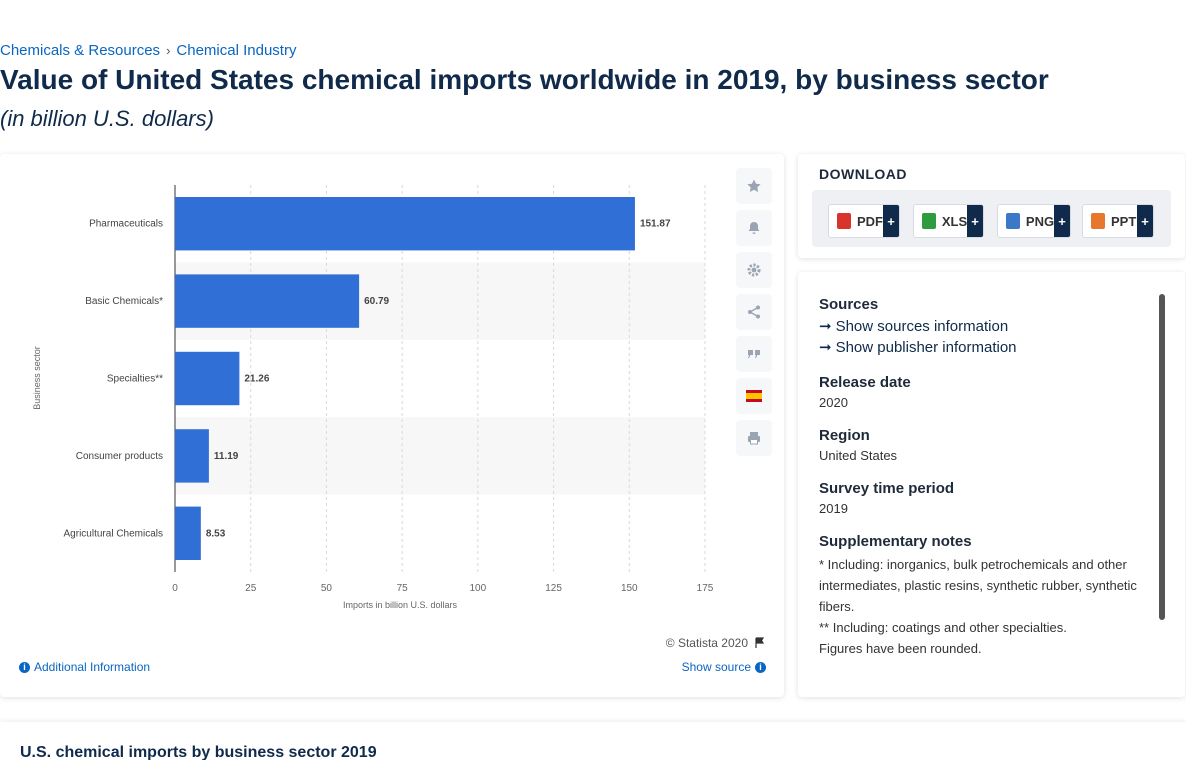 This screenshot has width=1186, height=760. I want to click on download-ppt-label: PPT, so click(1124, 221).